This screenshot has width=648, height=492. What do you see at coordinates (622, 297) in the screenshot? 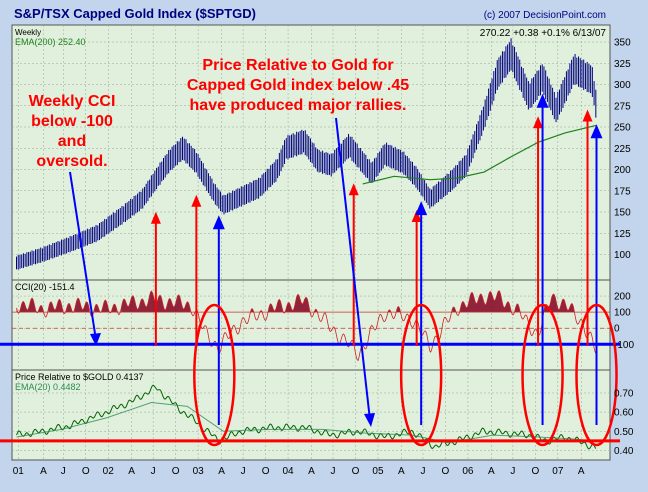
I see `cci-y-tick-label: 200` at bounding box center [622, 297].